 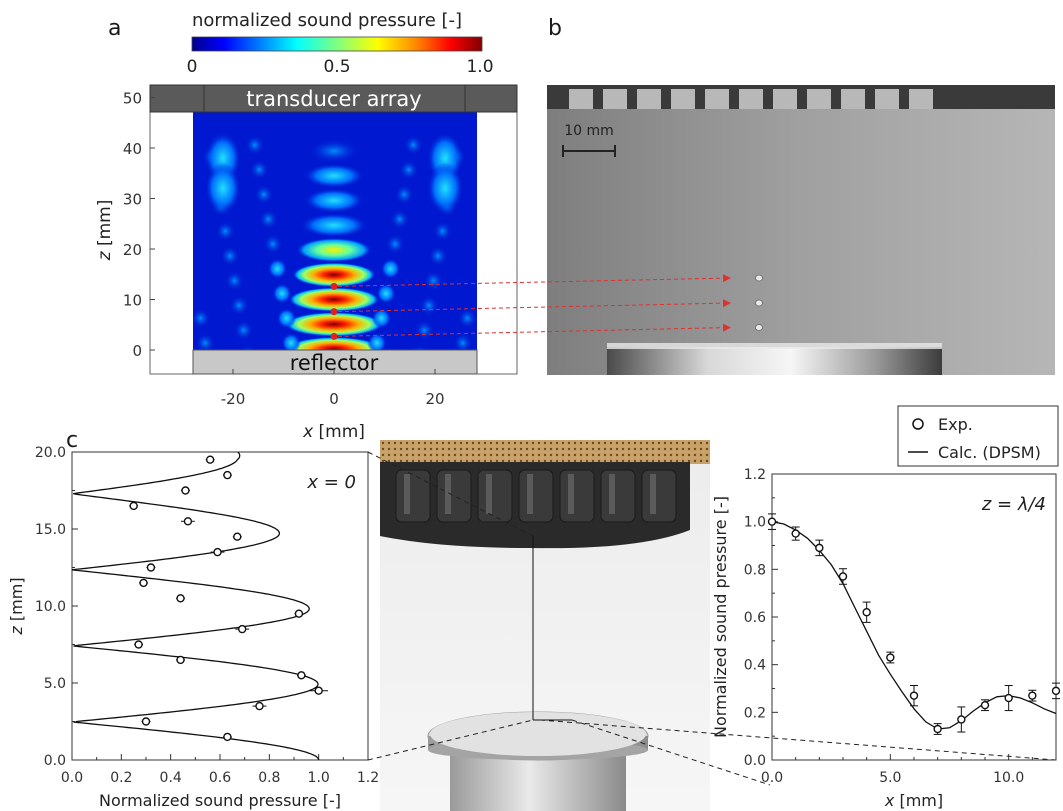 I want to click on chart-z-profile-xlabel: Normalized sound pressure [-], so click(x=220, y=800).